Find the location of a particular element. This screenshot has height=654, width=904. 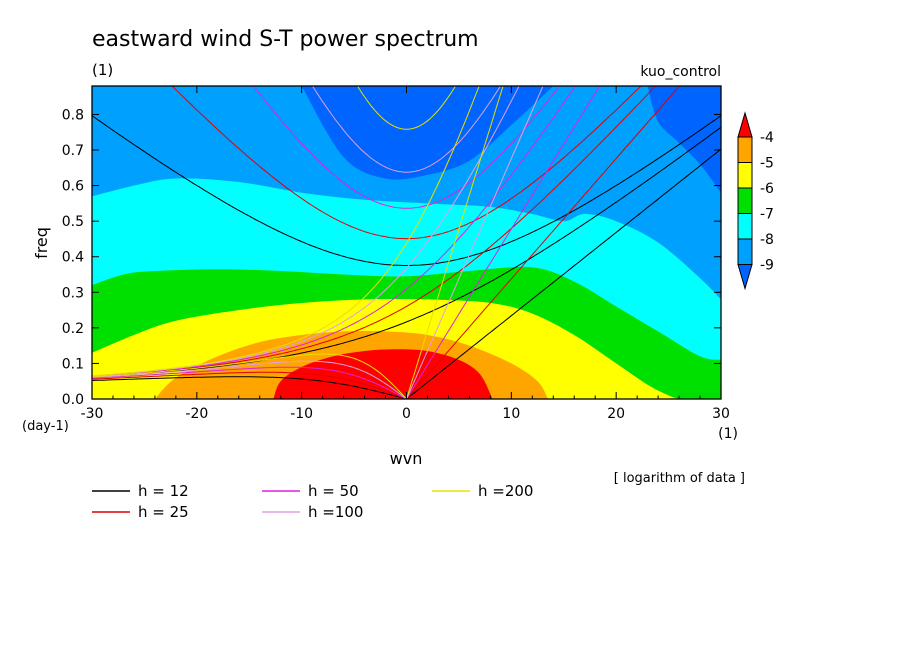

x-axis-unit: (1) is located at coordinates (728, 434).